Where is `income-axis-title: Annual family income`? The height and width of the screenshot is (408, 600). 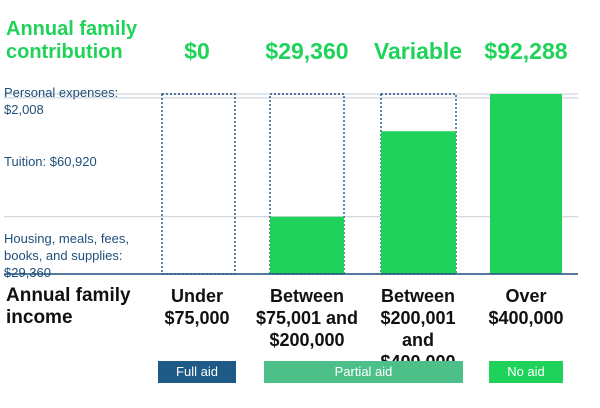
income-axis-title: Annual family income is located at coordinates (68, 306).